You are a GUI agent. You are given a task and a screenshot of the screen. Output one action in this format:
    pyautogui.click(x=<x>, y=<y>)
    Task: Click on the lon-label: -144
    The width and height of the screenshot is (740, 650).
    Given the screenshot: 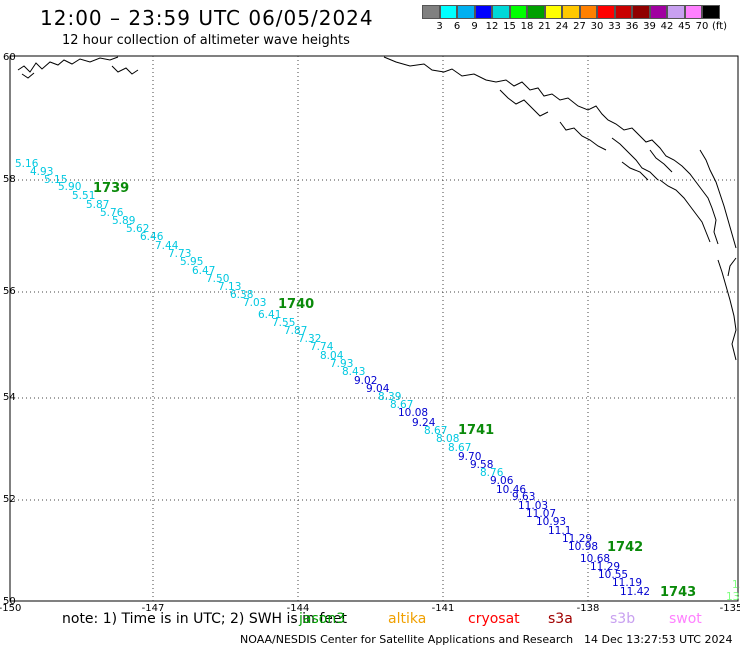 What is the action you would take?
    pyautogui.click(x=298, y=608)
    